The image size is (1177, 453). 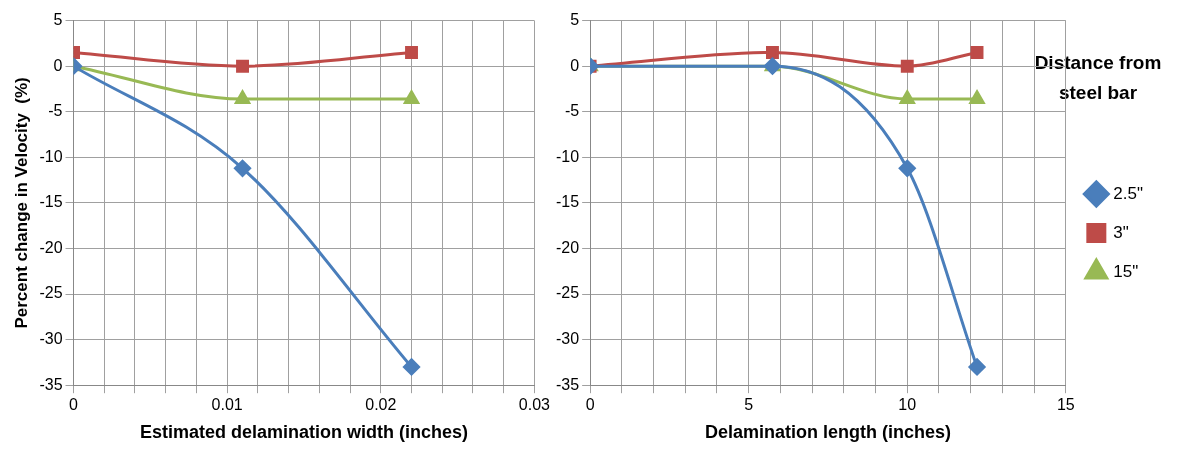 What do you see at coordinates (827, 432) in the screenshot?
I see `x-axis-title: Delamination length (inches)` at bounding box center [827, 432].